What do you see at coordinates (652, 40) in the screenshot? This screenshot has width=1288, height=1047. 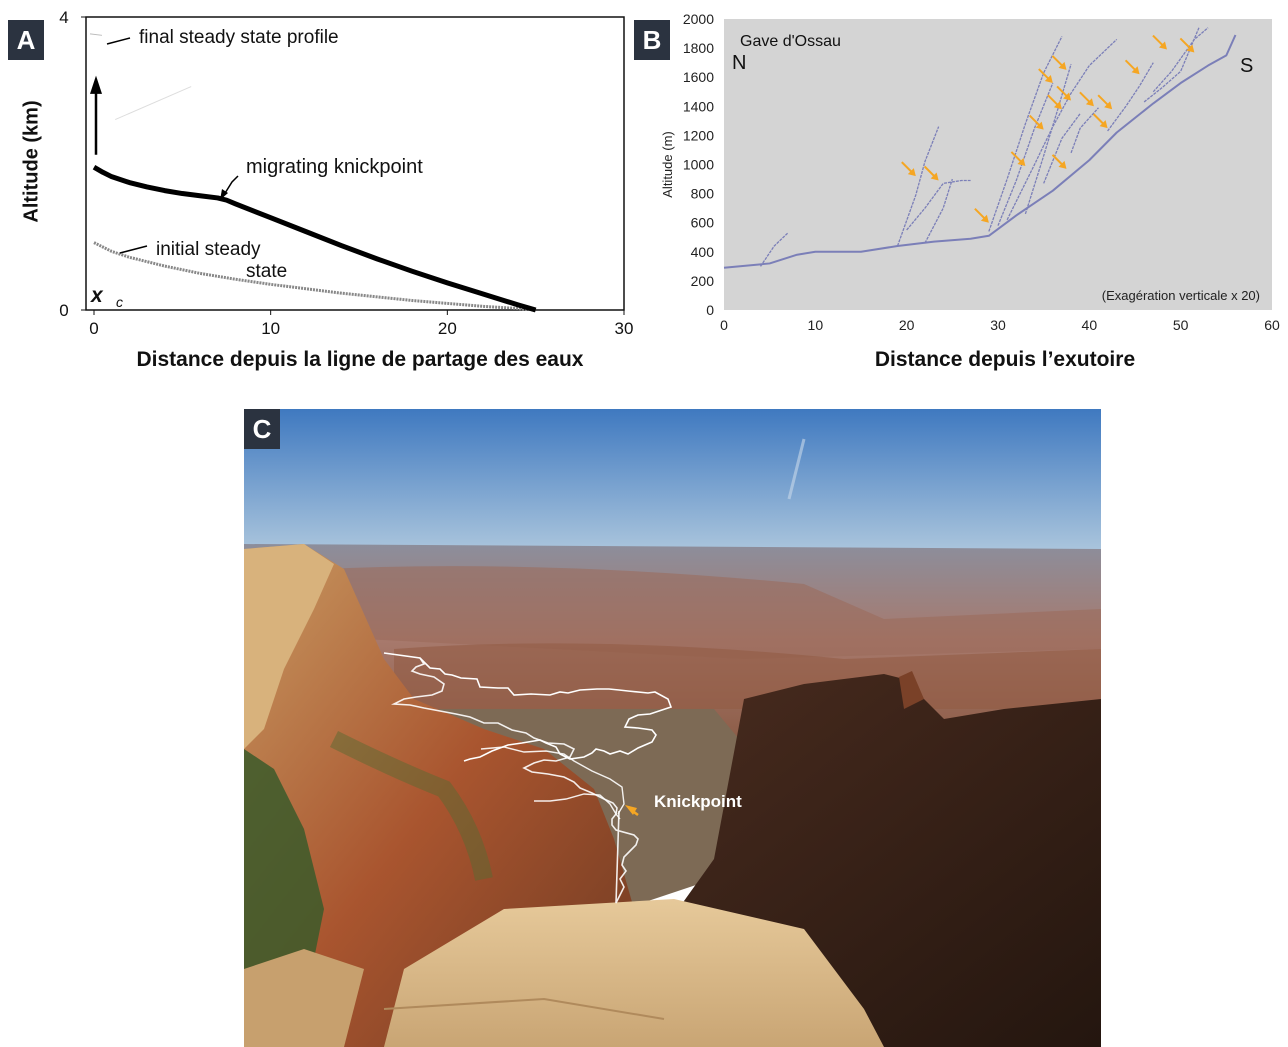 I see `panel-b-tag: B` at bounding box center [652, 40].